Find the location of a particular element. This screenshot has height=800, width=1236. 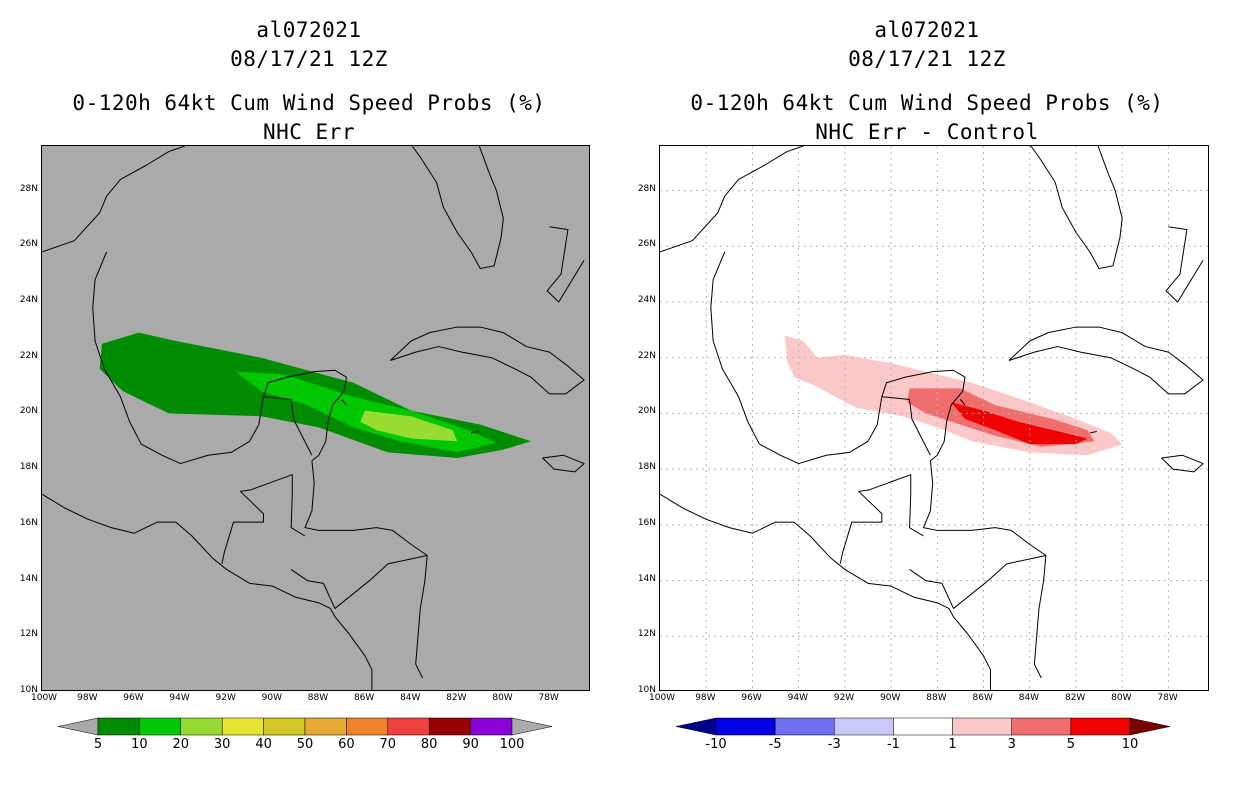

colorbar-label: 60 is located at coordinates (346, 744).